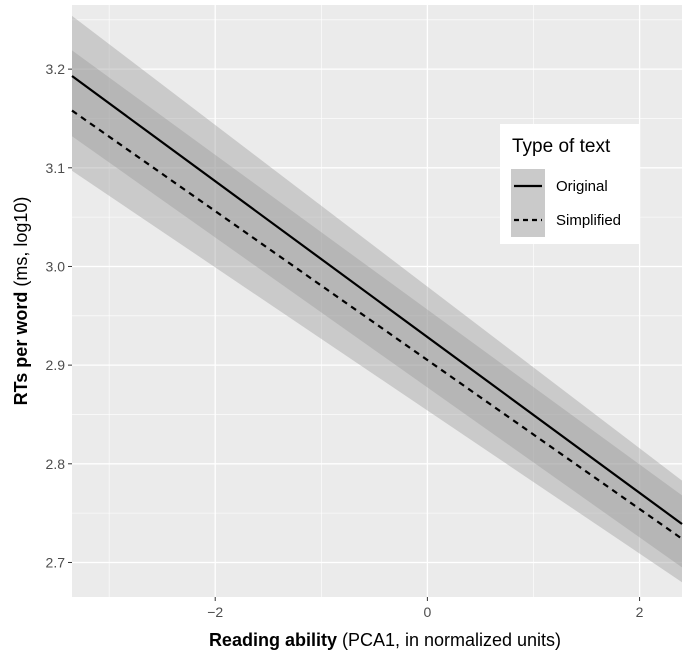 The height and width of the screenshot is (658, 688). Describe the element at coordinates (21, 349) in the screenshot. I see `y-axis-title-bold: RTs per word` at that location.